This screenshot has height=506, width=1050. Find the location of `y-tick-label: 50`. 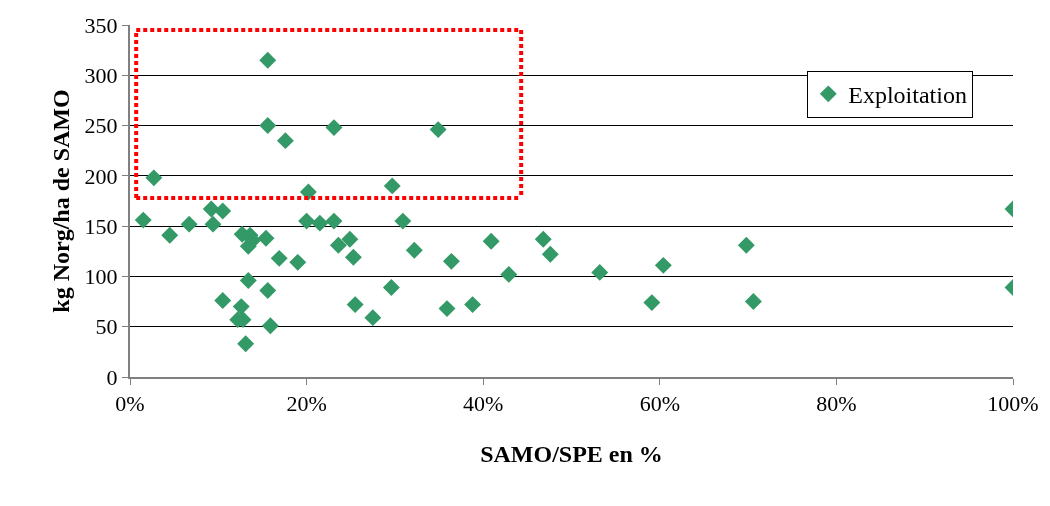

y-tick-label: 50 is located at coordinates (106, 327).